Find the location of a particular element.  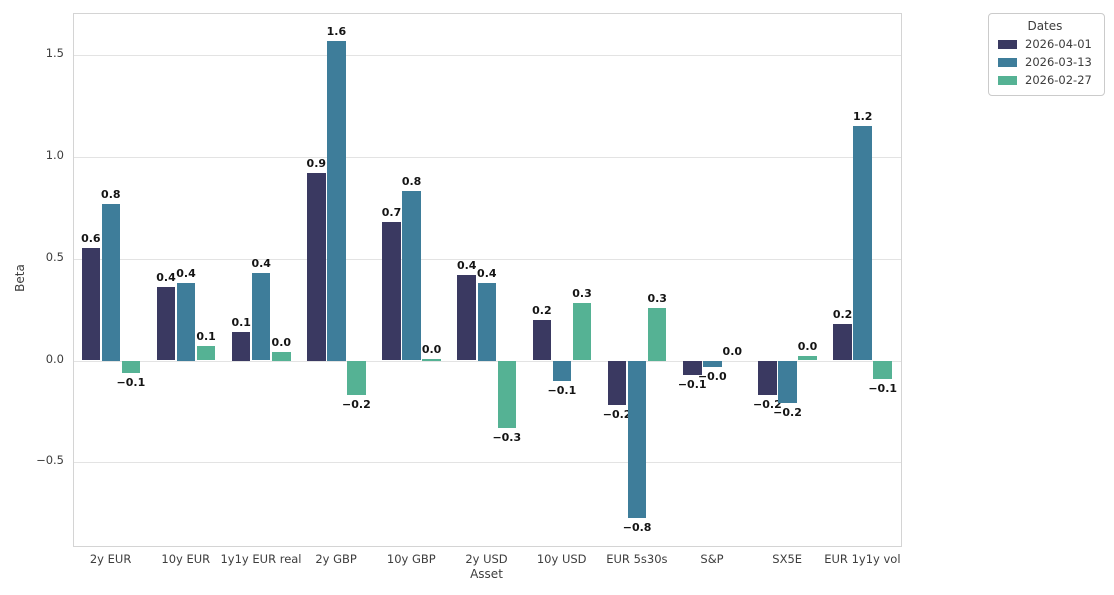

y-tick-label: 0.5 is located at coordinates (54, 256).